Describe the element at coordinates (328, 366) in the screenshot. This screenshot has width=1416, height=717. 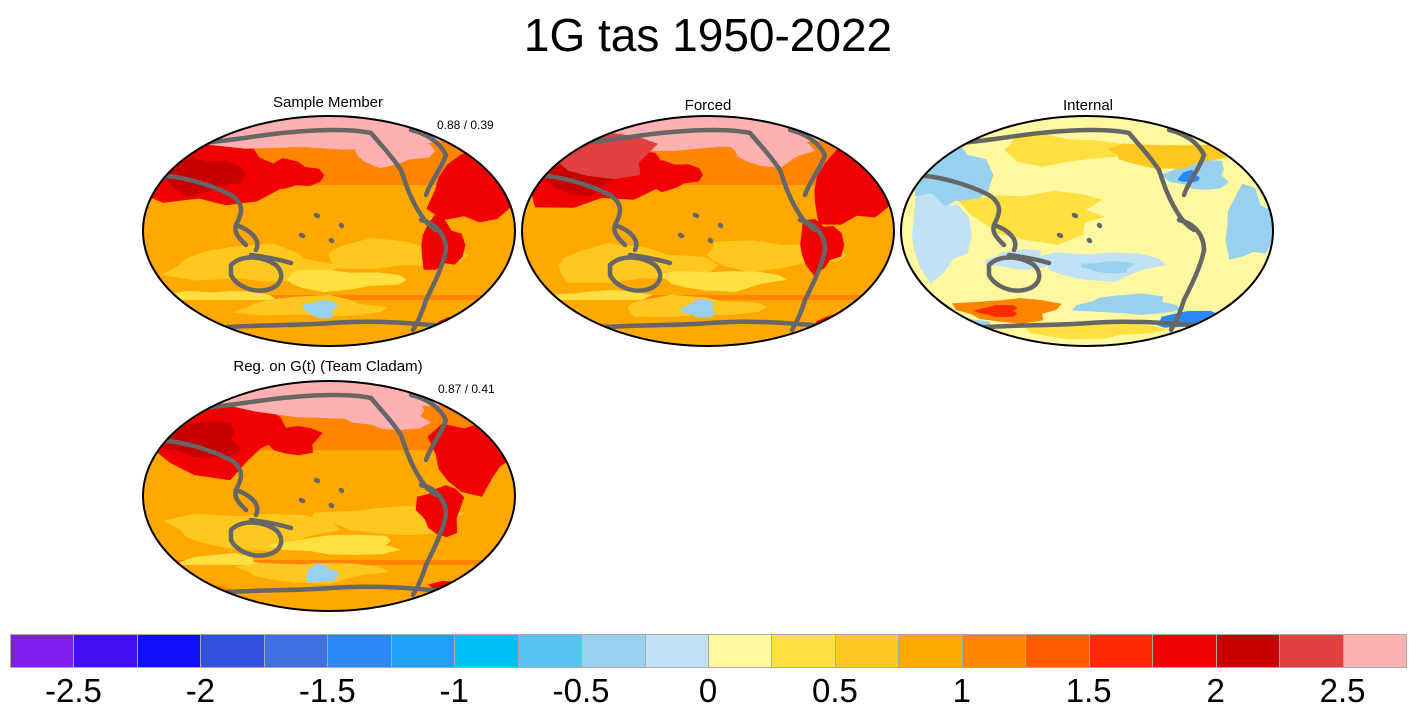
I see `panel-title-regression: Reg. on G(t) (Team Cladam)` at that location.